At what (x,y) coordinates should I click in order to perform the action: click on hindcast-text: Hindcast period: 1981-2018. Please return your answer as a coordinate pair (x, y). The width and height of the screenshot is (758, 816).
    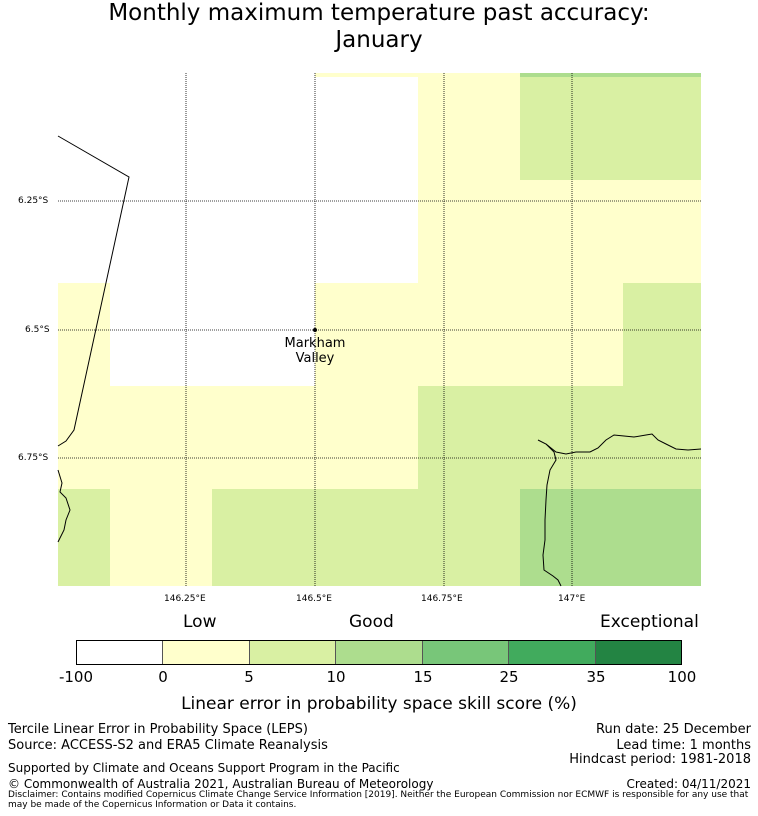
    Looking at the image, I should click on (660, 759).